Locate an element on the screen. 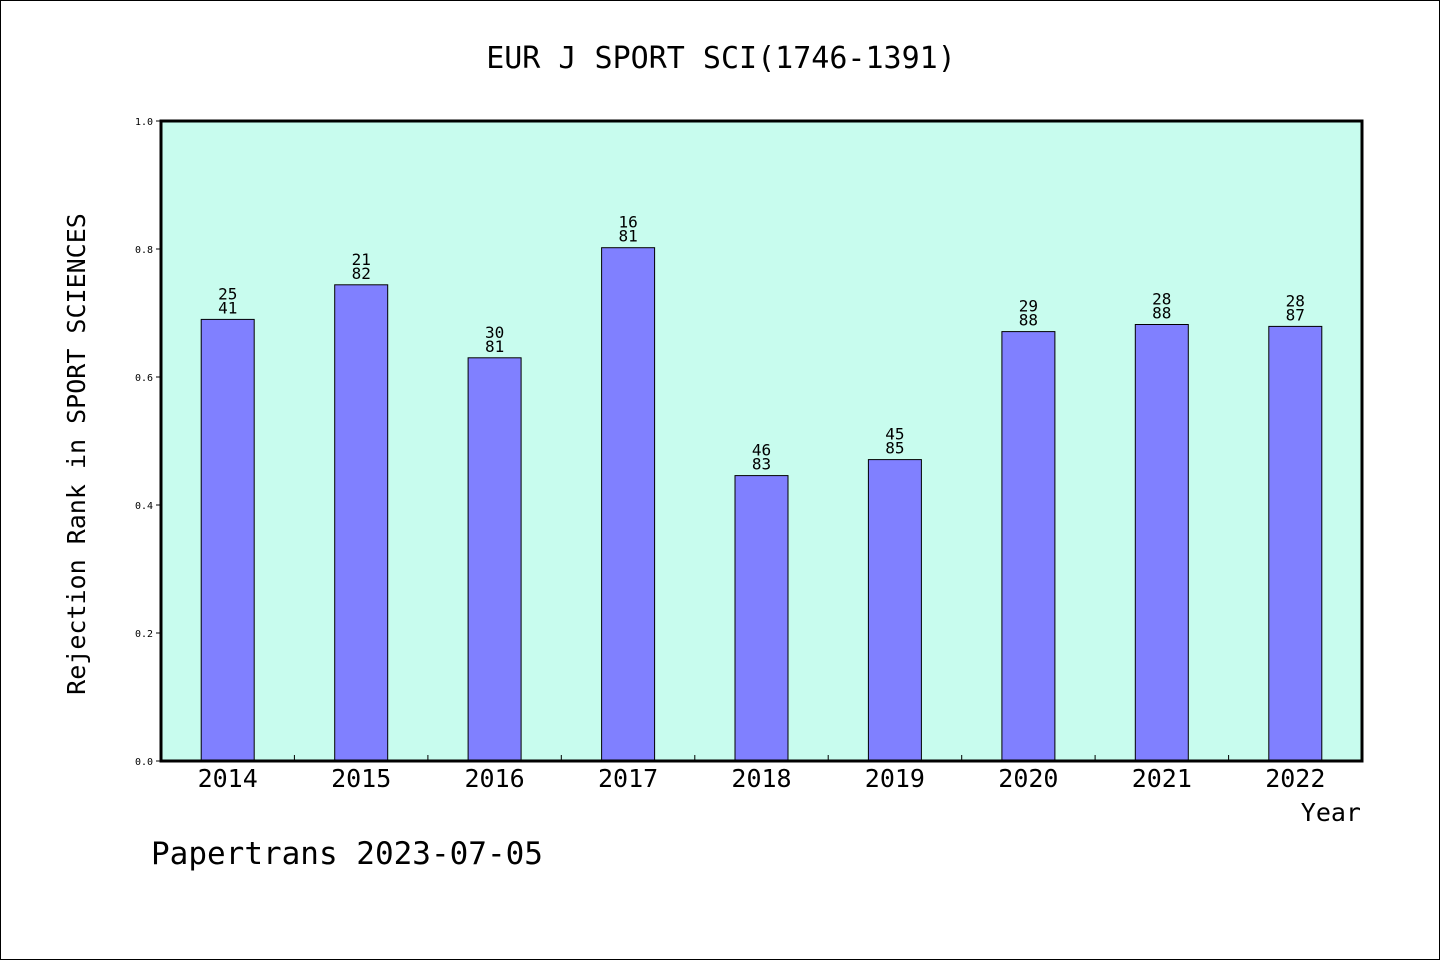 This screenshot has width=1440, height=961. watermark: Papertrans 2023-07-05 is located at coordinates (347, 854).